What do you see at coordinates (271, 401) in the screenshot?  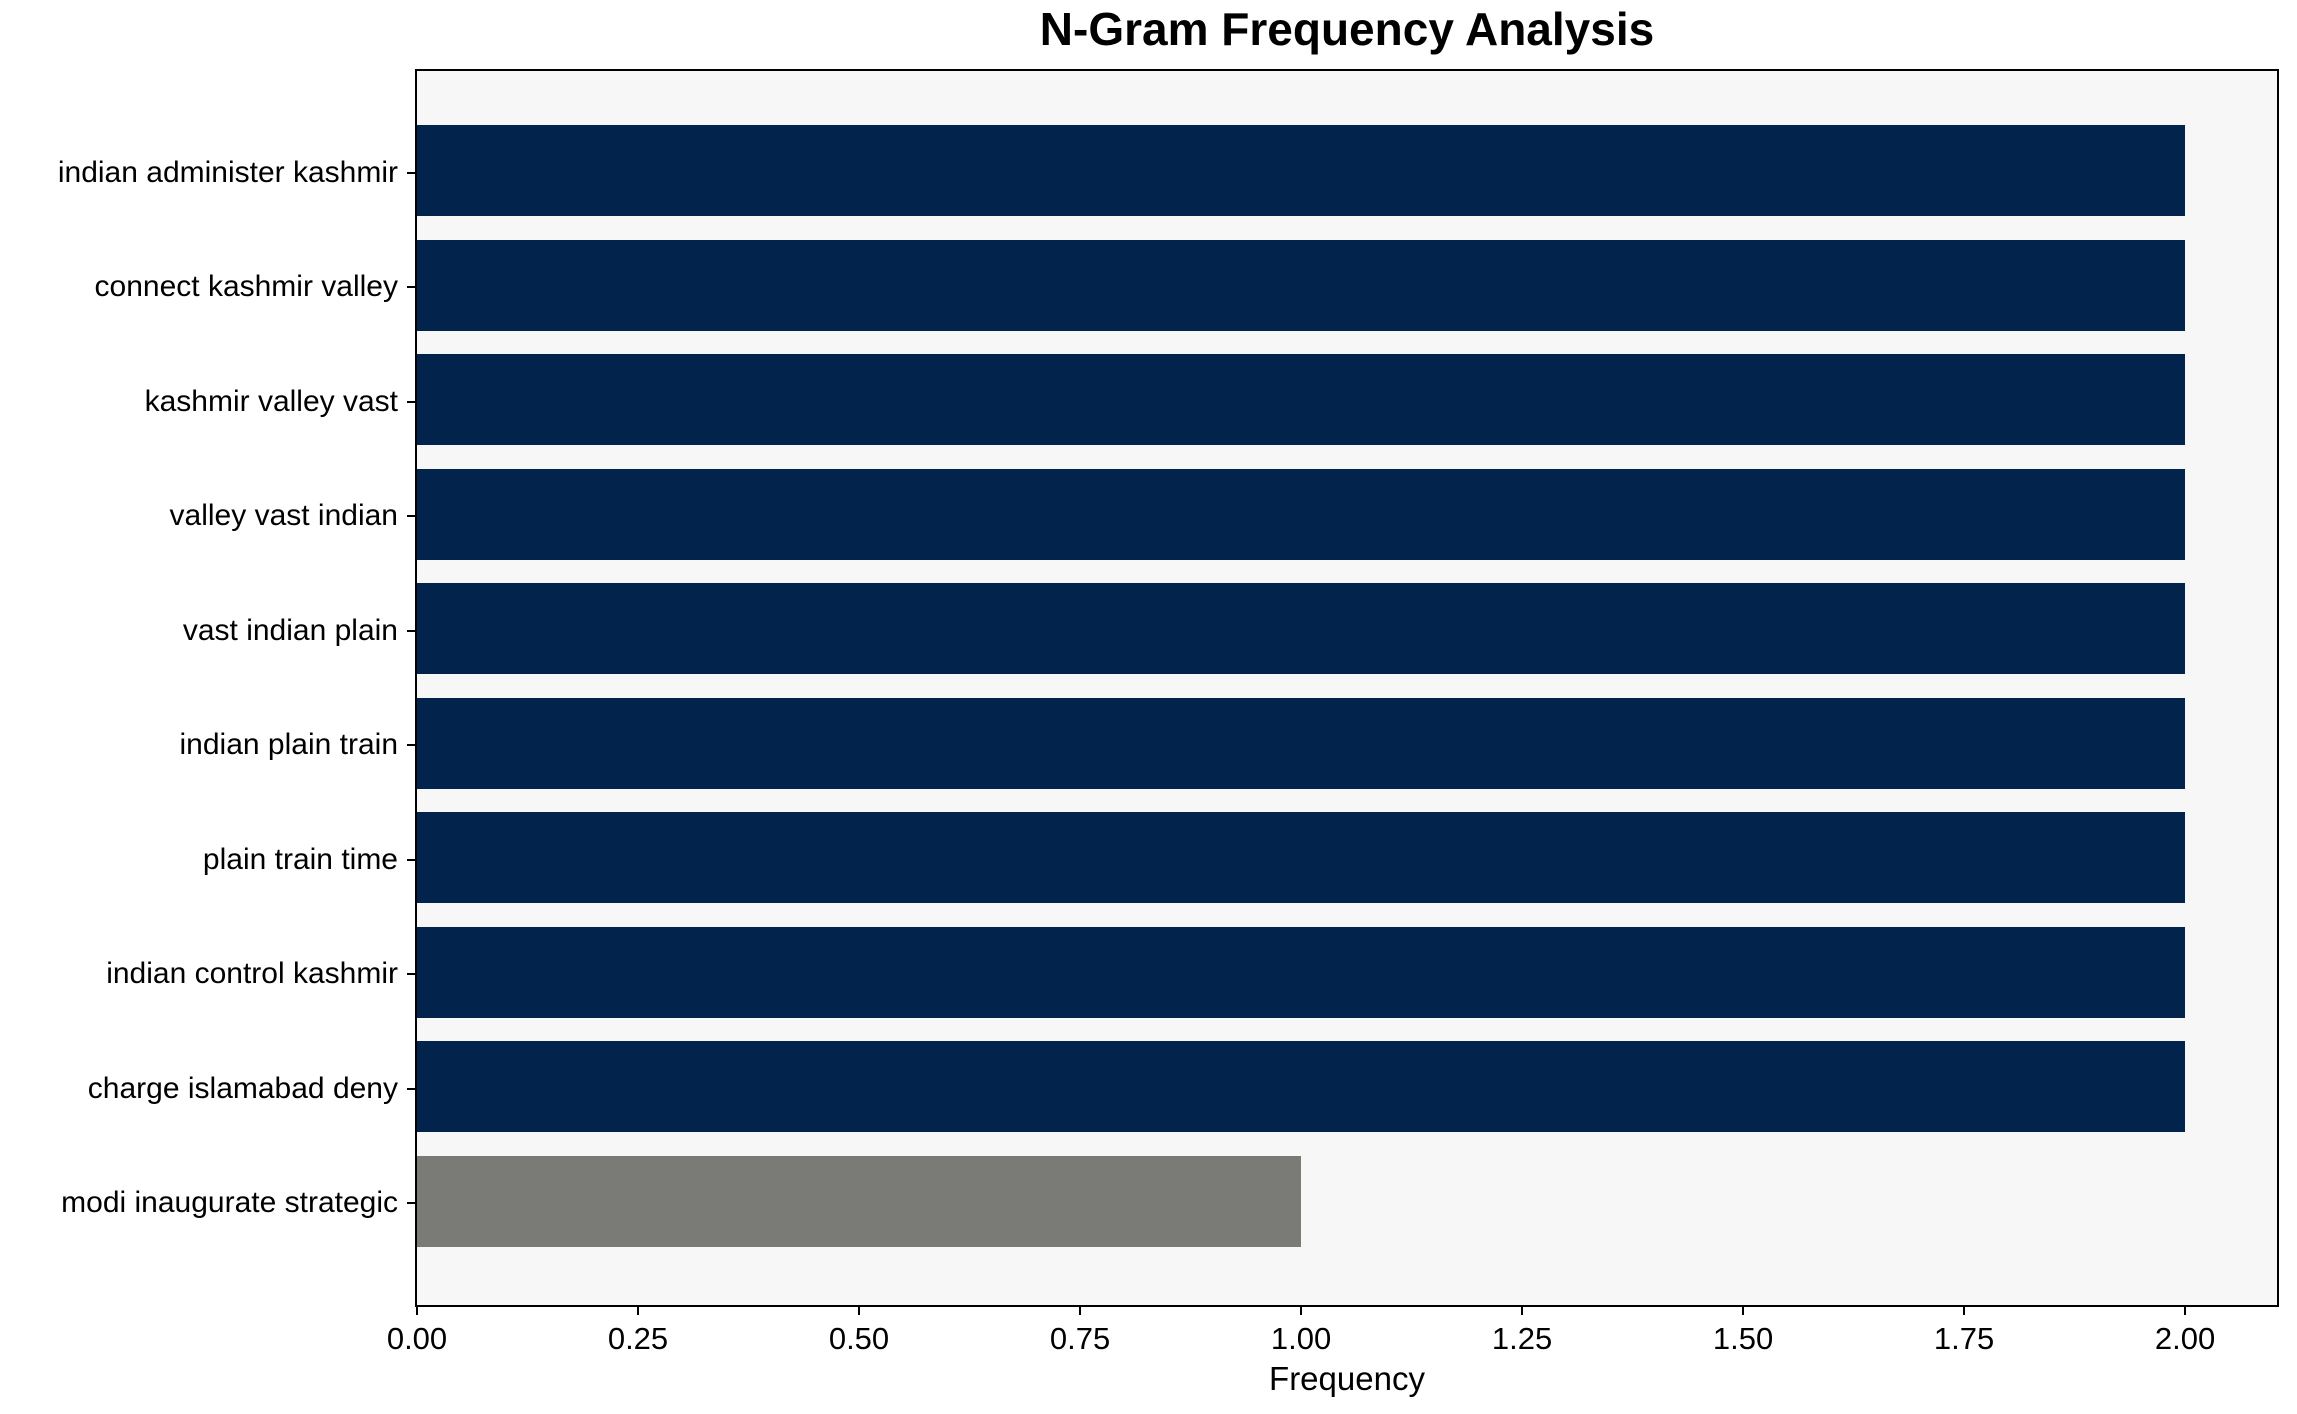 I see `y-tick-label: kashmir valley vast` at bounding box center [271, 401].